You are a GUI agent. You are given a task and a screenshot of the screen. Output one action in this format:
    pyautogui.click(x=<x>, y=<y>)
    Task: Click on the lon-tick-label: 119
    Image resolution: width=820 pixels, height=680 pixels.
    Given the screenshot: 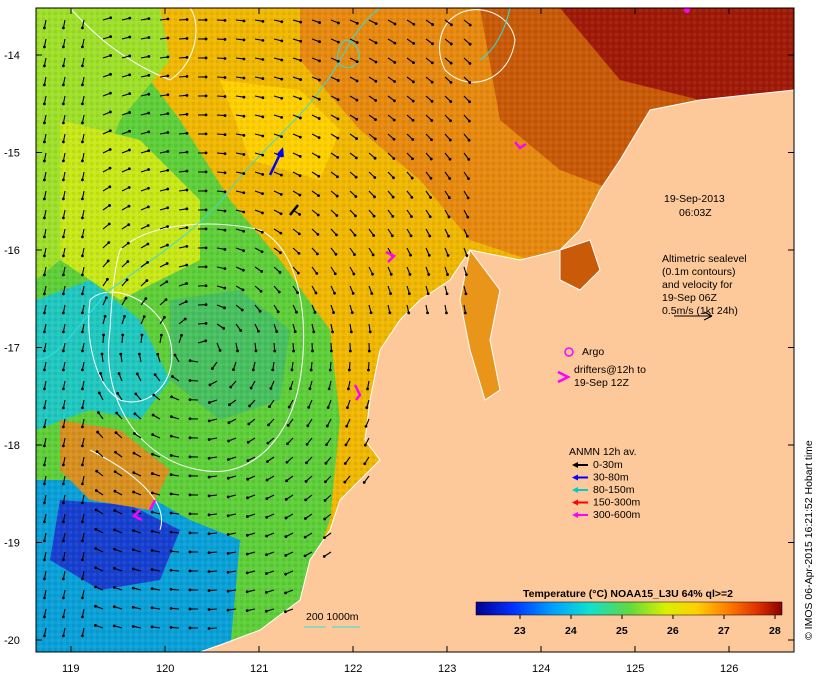 What is the action you would take?
    pyautogui.click(x=71, y=669)
    